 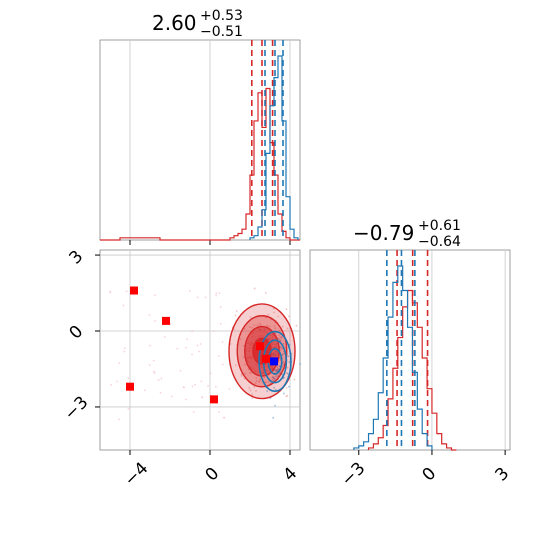 What do you see at coordinates (200, 142) in the screenshot?
I see `marginal-x-content` at bounding box center [200, 142].